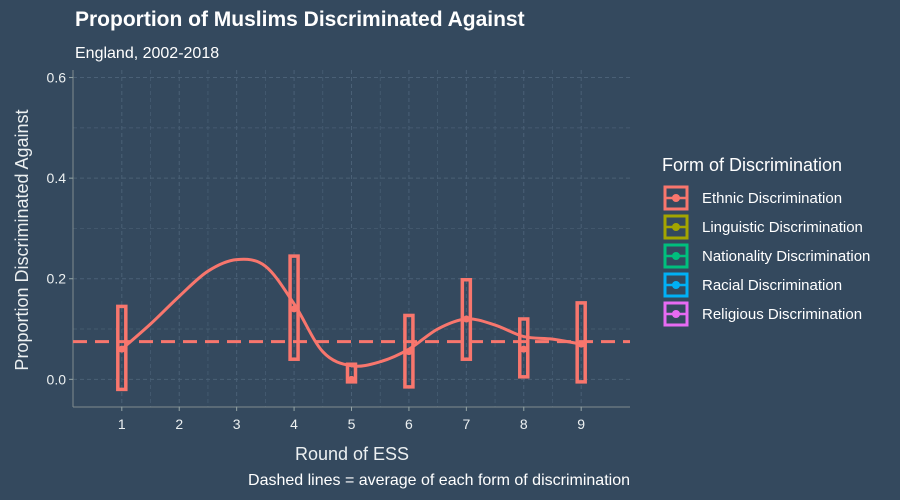 This screenshot has width=900, height=500. Describe the element at coordinates (772, 198) in the screenshot. I see `legend-label: Ethnic Discrimination` at that location.